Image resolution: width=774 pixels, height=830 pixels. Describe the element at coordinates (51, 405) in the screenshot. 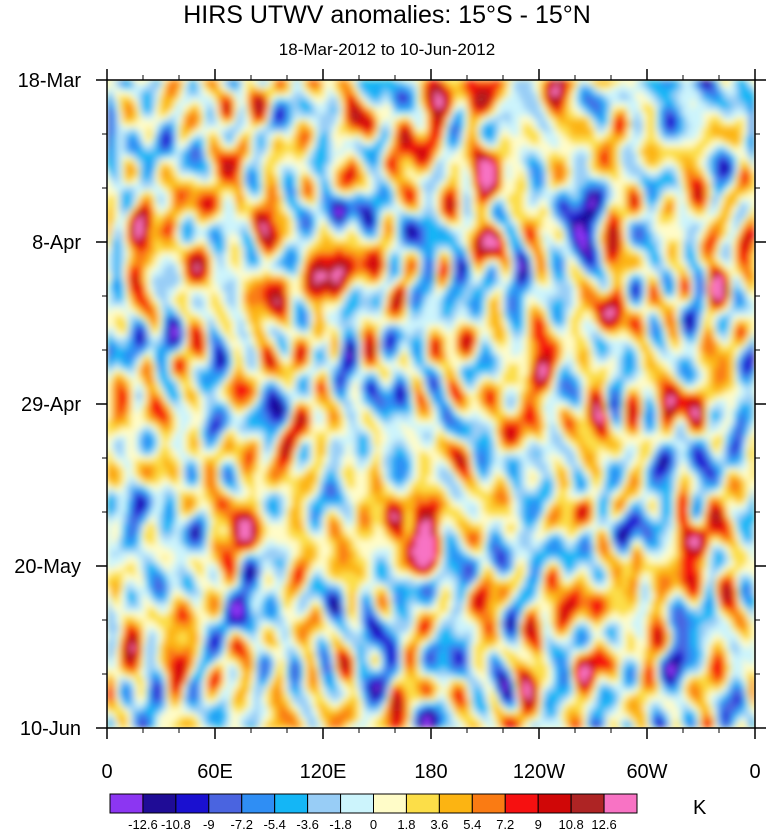

I see `y-tick-label: 29-Apr` at that location.